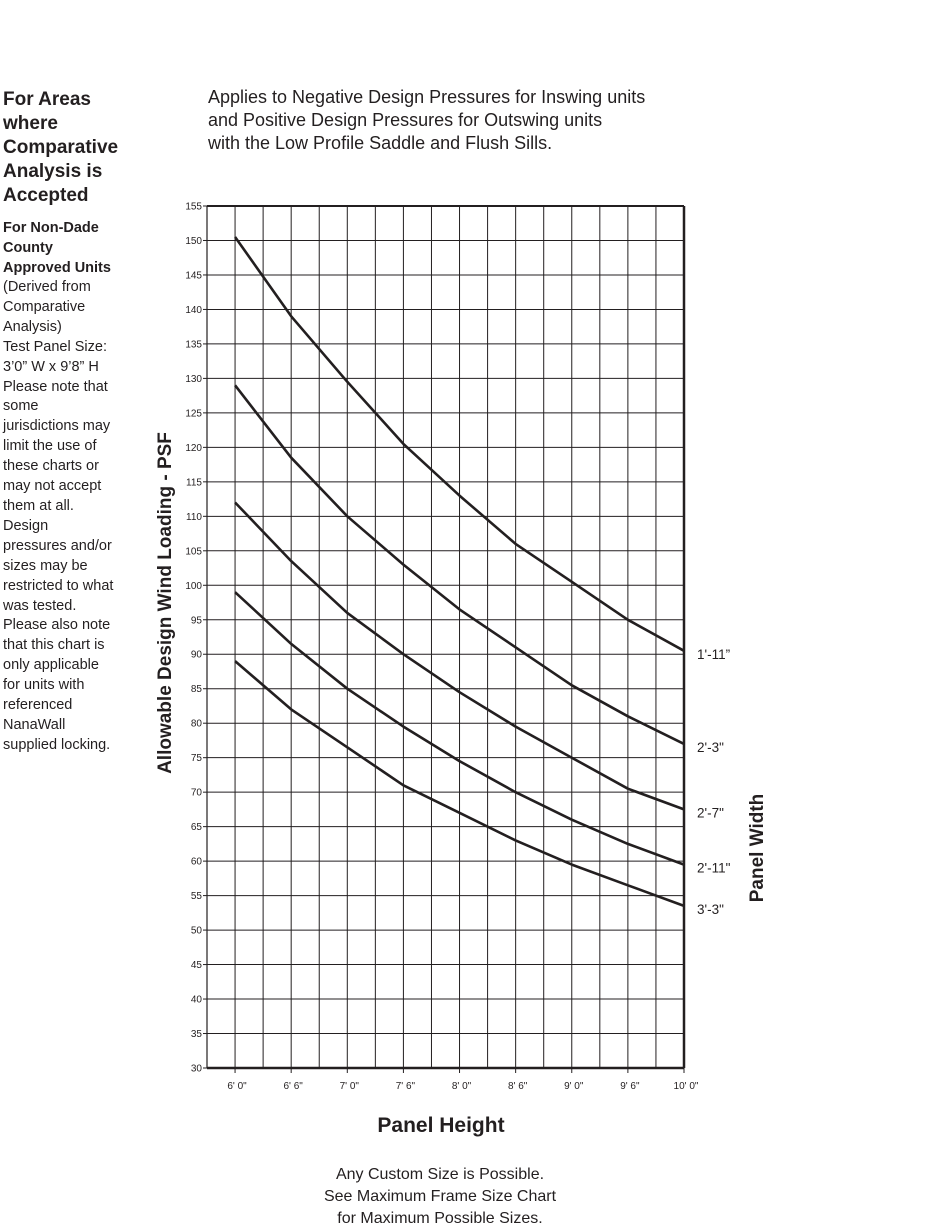 The image size is (934, 1230). Describe the element at coordinates (714, 868) in the screenshot. I see `series-label: 2'-11"` at that location.